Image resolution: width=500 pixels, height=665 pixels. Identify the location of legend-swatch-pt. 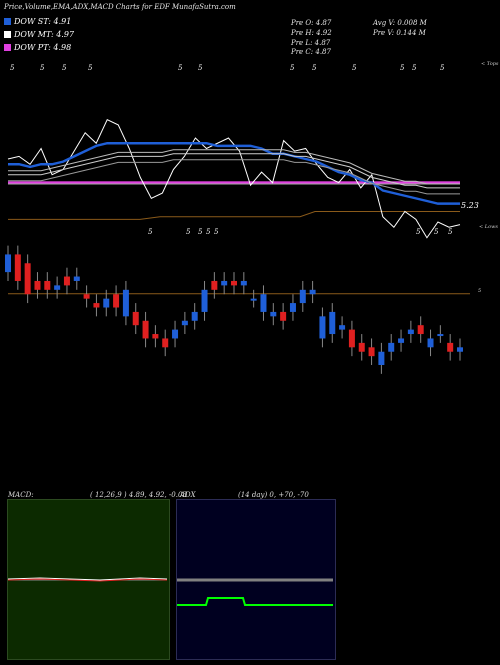
(7, 47).